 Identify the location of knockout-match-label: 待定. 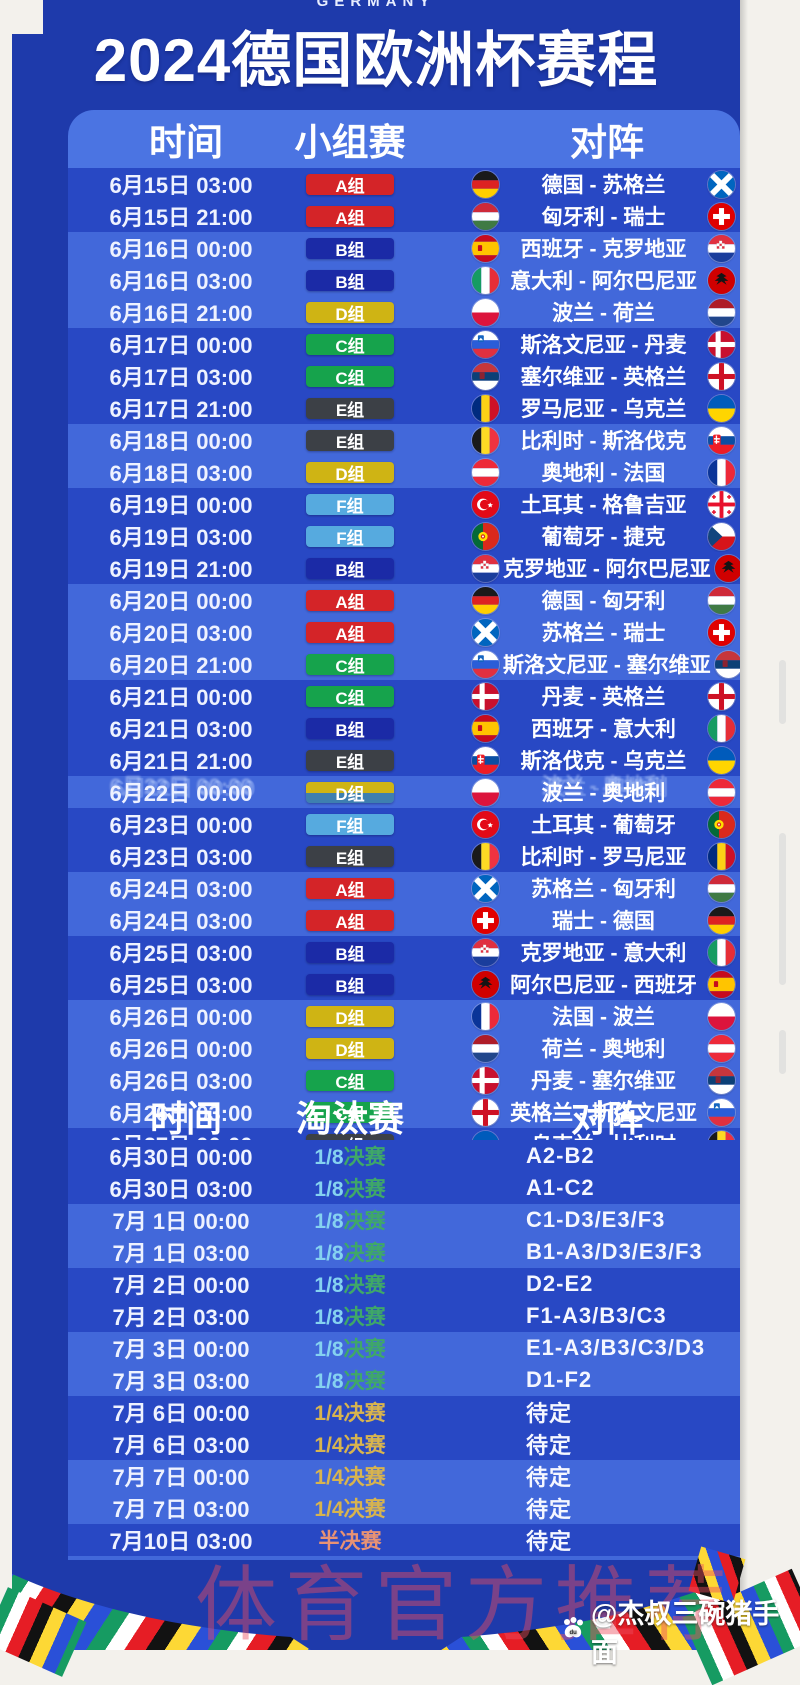
(549, 1477).